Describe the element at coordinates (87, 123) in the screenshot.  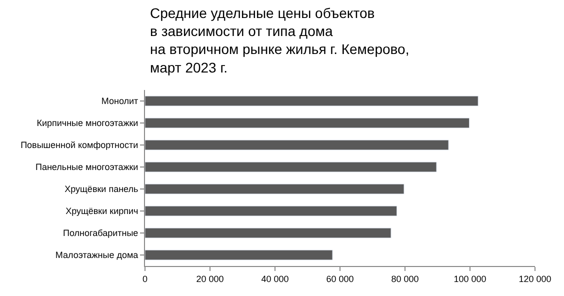
I see `y-tick-label: Кирпичные многоэтажки` at that location.